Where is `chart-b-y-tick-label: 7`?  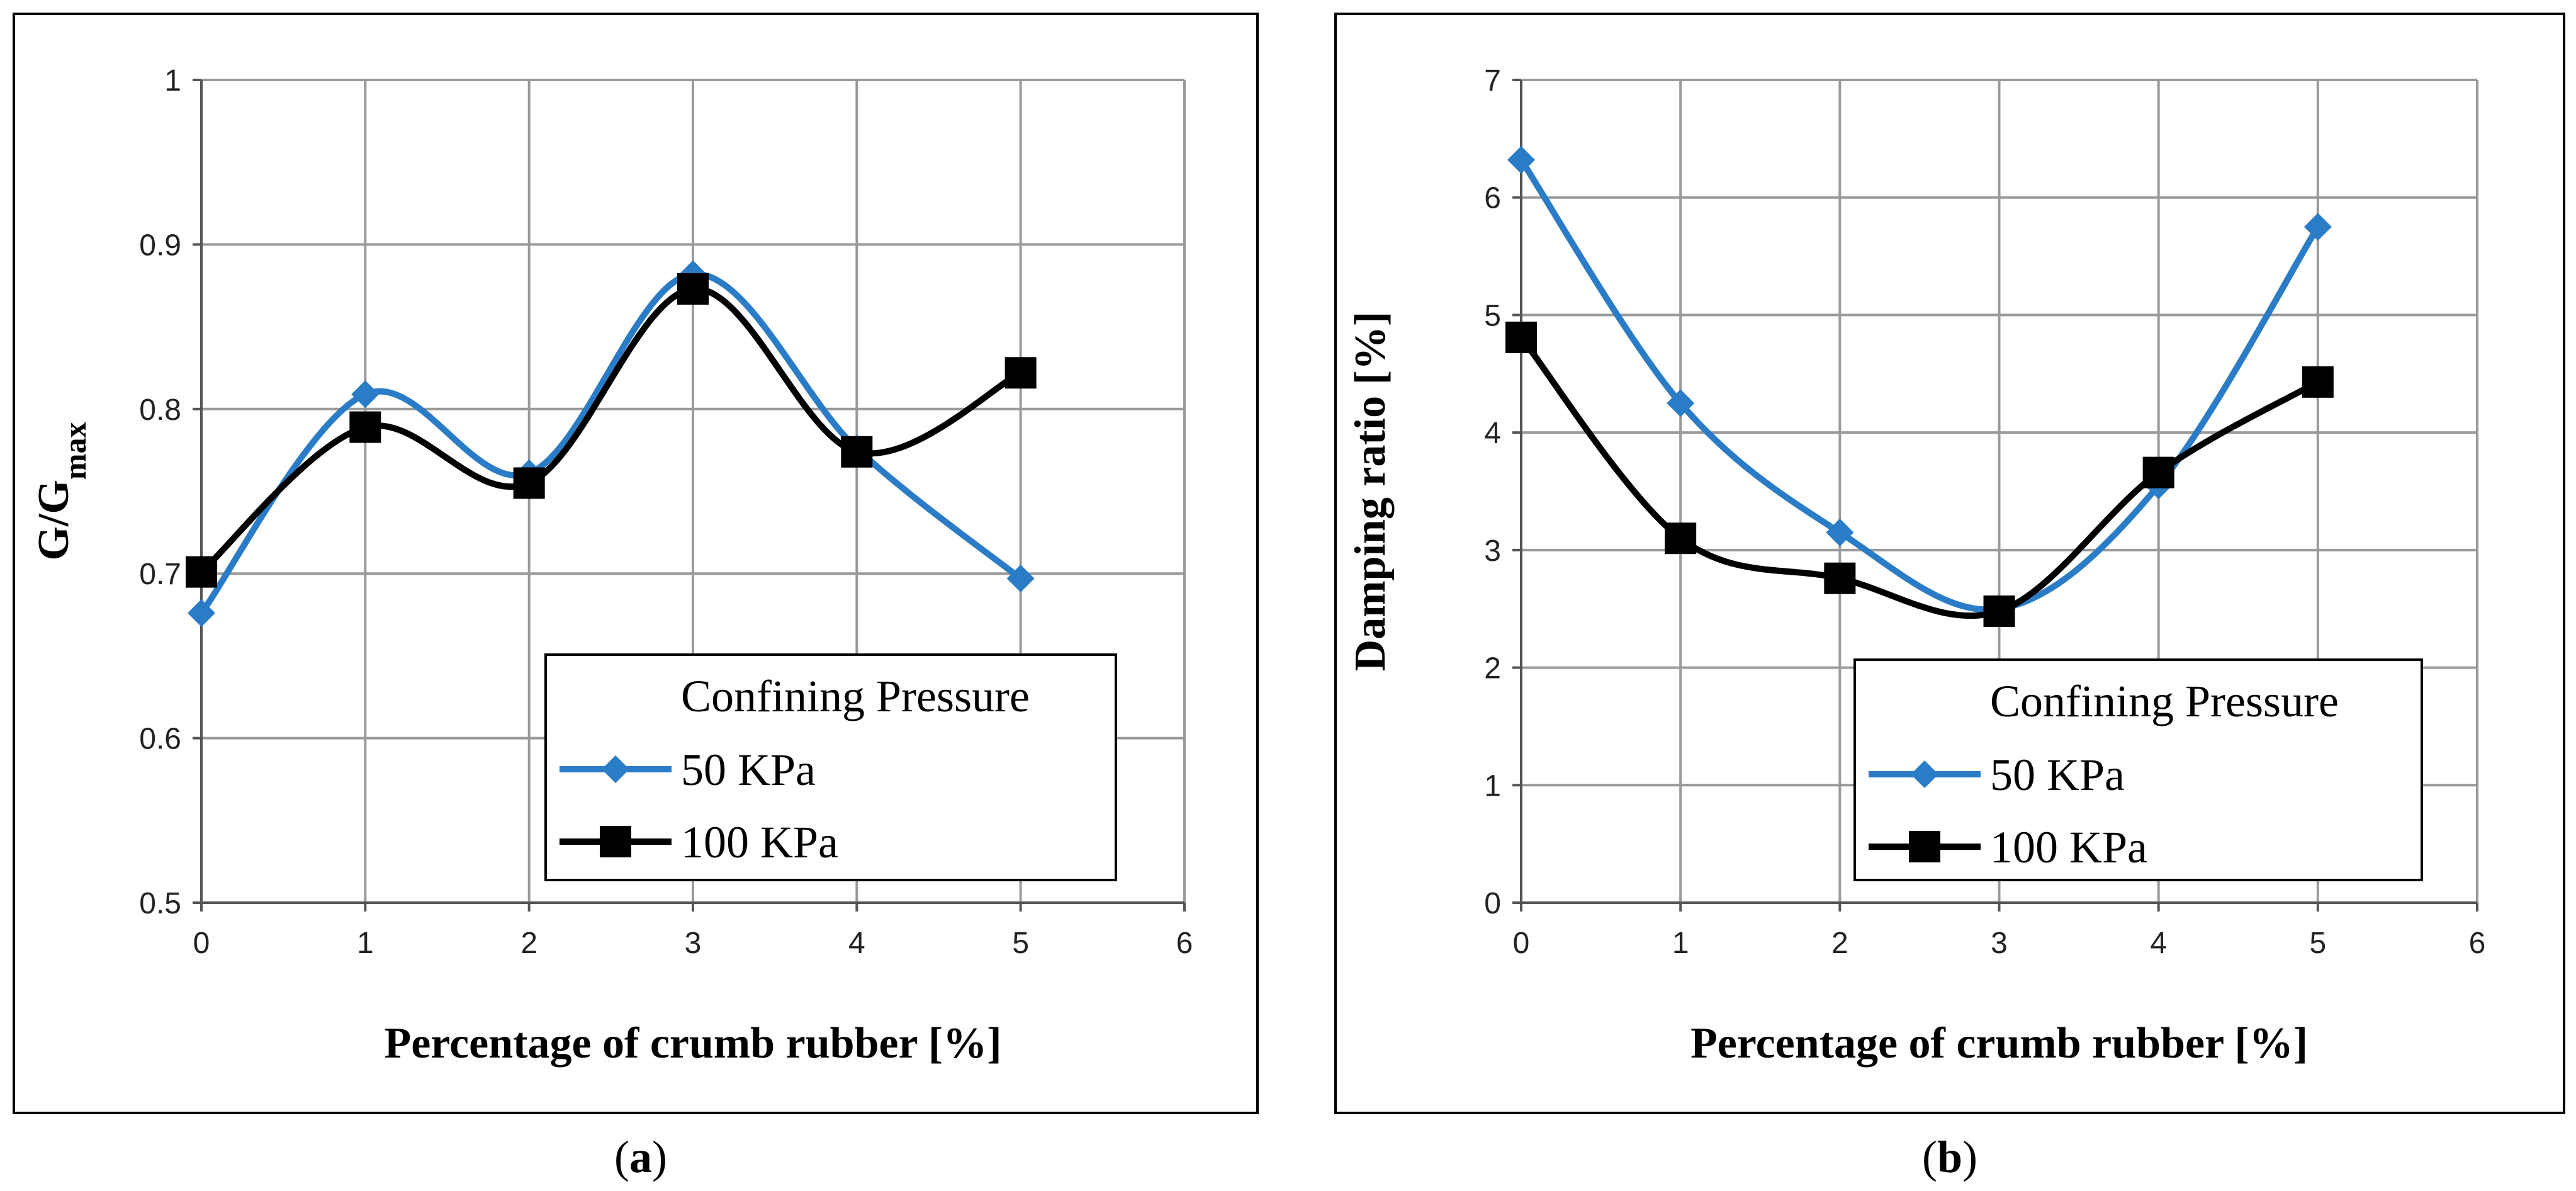 chart-b-y-tick-label: 7 is located at coordinates (1492, 81).